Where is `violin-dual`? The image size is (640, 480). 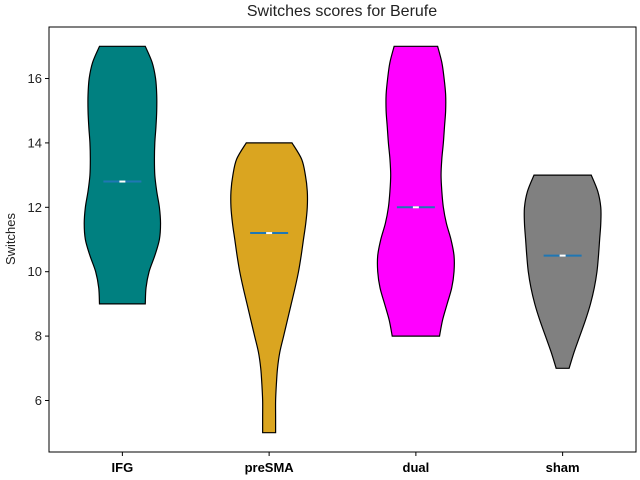
violin-dual is located at coordinates (415, 191).